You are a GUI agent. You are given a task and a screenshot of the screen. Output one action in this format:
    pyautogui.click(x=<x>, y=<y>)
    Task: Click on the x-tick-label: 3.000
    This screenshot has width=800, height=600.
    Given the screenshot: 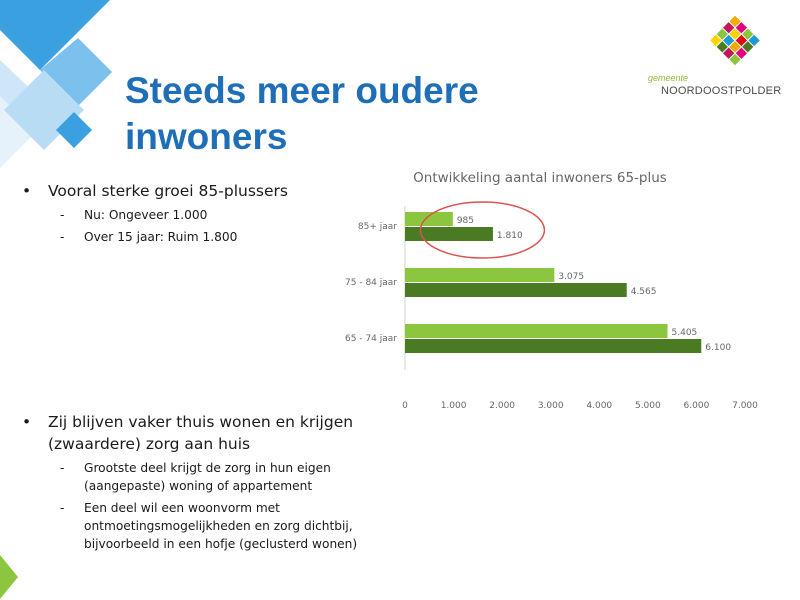 What is the action you would take?
    pyautogui.click(x=551, y=406)
    